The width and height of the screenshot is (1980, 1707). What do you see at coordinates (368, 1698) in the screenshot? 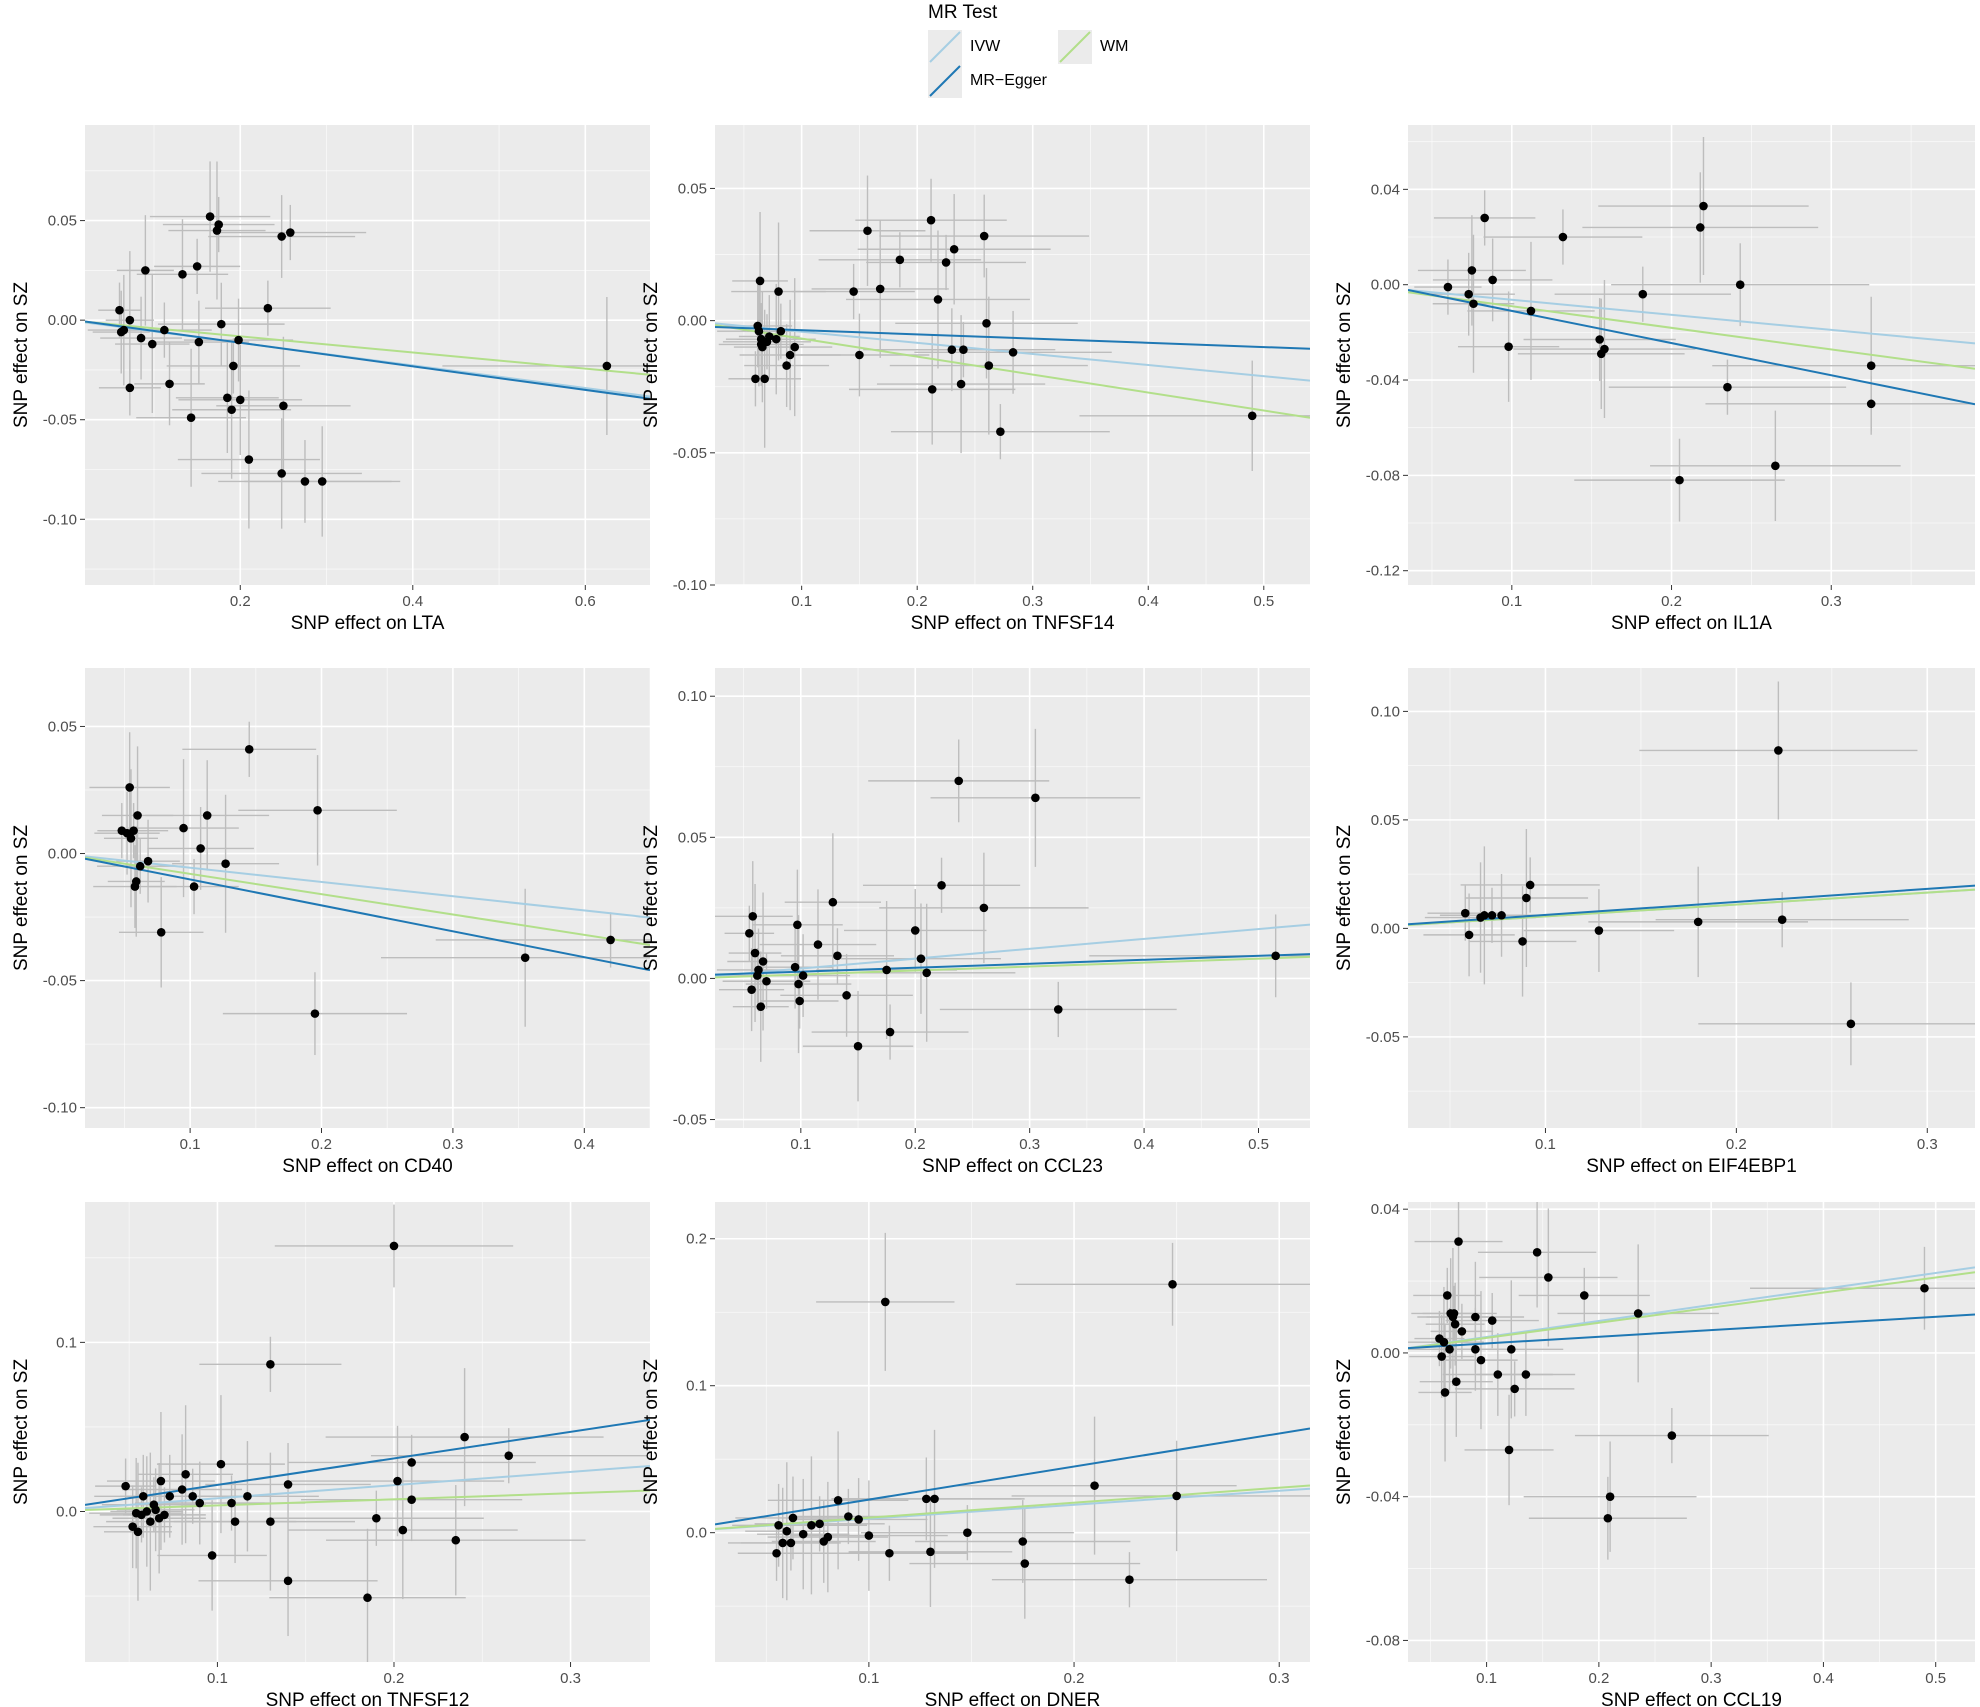
I see `x-axis-title: SNP effect on TNFSF12` at bounding box center [368, 1698].